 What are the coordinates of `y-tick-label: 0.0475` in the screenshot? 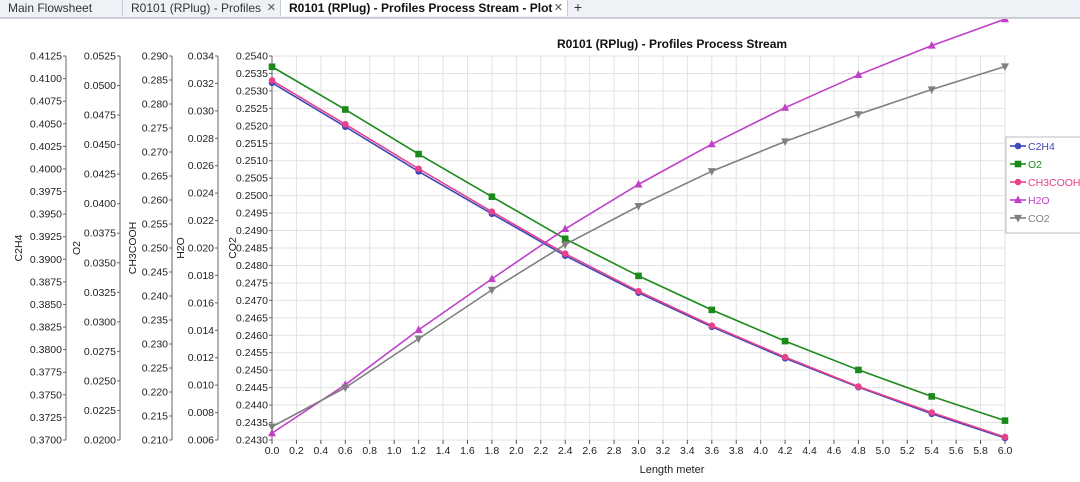 It's located at (100, 116).